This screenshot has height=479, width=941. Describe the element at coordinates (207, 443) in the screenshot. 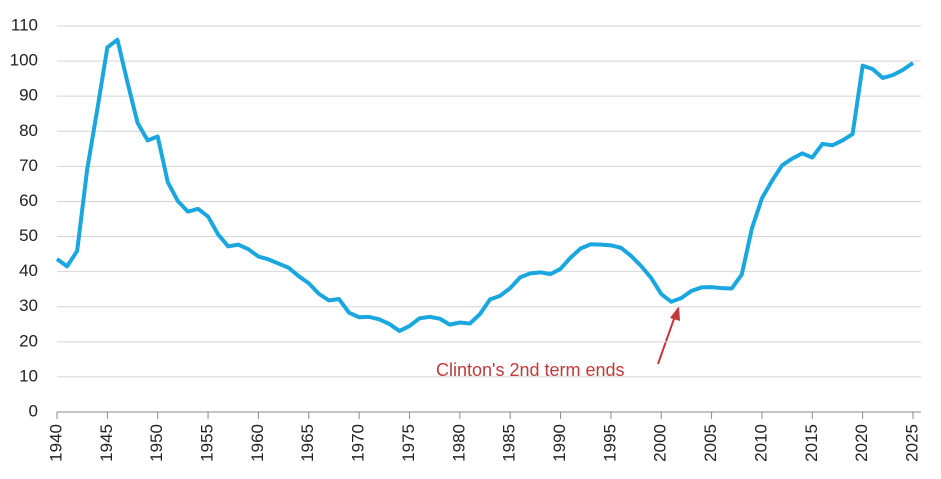

I see `x-tick-label: 1955` at that location.